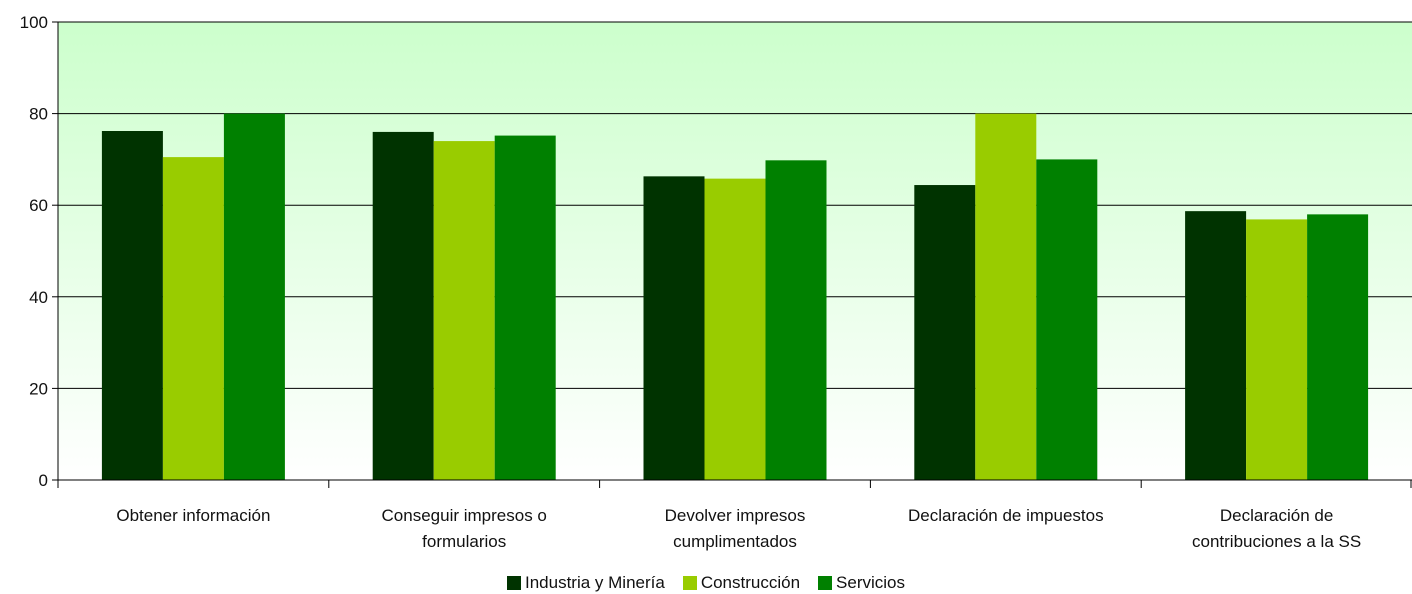 The width and height of the screenshot is (1412, 594). I want to click on y-tick-label-0: 0, so click(43, 480).